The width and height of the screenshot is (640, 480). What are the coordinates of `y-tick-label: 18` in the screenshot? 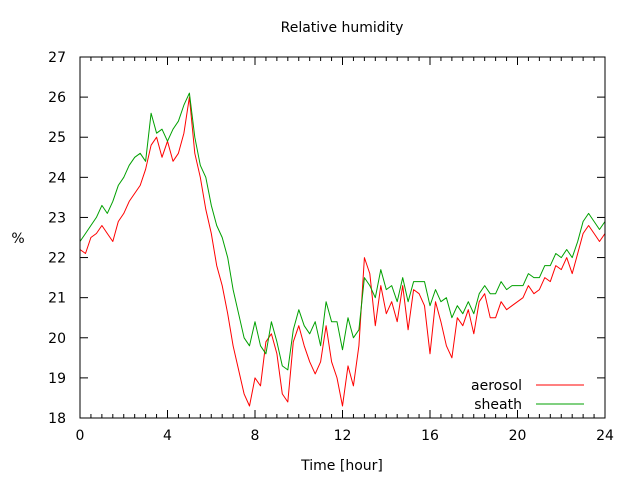 It's located at (57, 419).